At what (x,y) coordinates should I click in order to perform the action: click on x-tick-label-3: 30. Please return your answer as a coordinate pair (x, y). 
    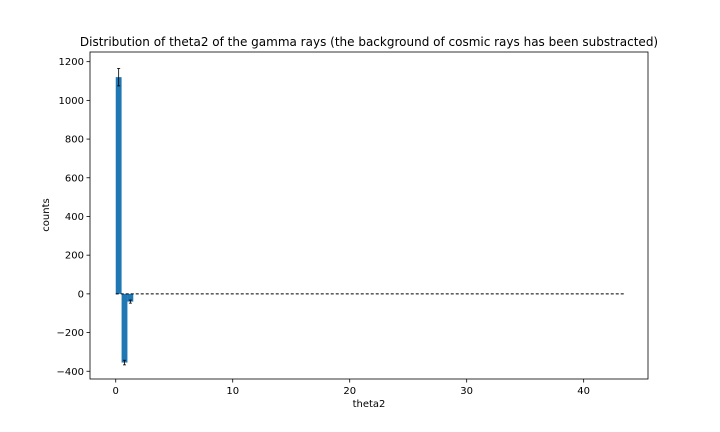
    Looking at the image, I should click on (466, 391).